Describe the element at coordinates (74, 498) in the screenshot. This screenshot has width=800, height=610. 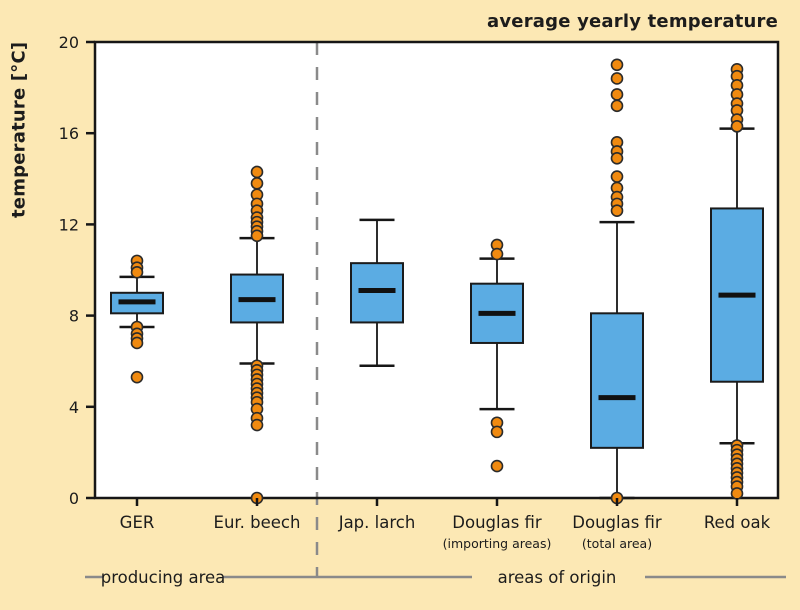
I see `y-tick-label: 0` at that location.